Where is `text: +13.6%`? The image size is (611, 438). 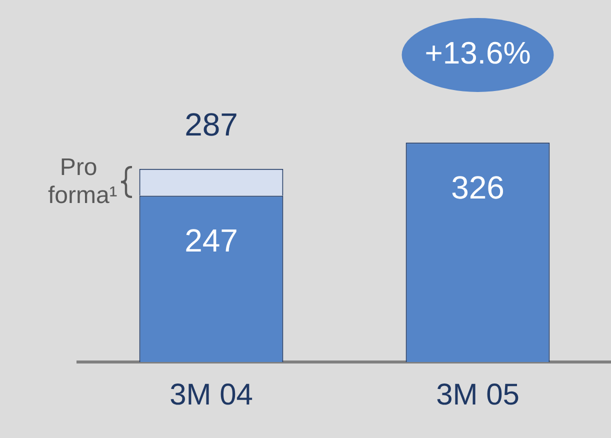 text: +13.6% is located at coordinates (477, 53).